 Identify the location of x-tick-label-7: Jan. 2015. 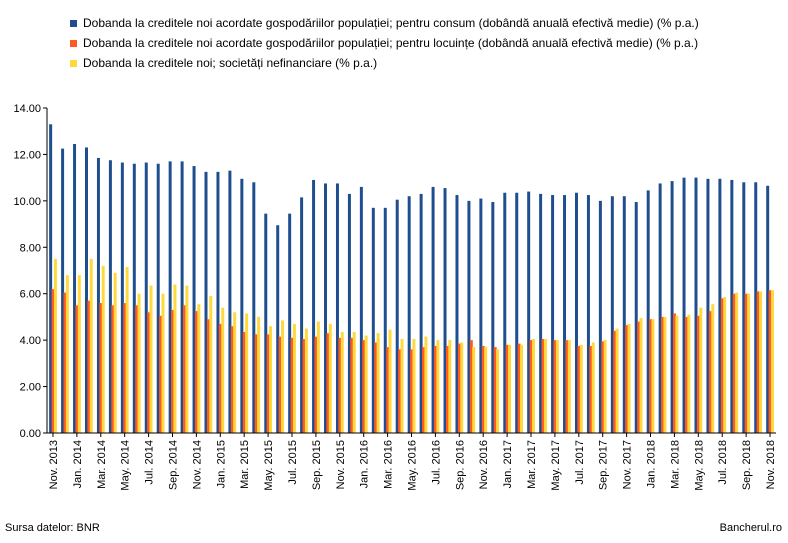
(221, 464).